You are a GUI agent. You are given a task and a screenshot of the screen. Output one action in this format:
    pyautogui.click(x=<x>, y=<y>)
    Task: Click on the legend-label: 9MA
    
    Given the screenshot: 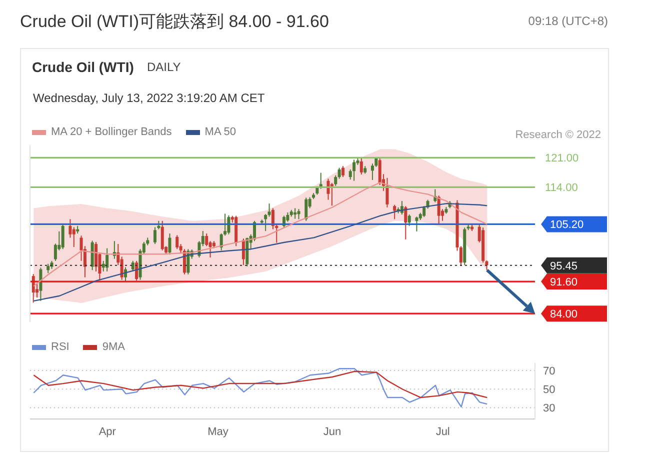 What is the action you would take?
    pyautogui.click(x=113, y=347)
    